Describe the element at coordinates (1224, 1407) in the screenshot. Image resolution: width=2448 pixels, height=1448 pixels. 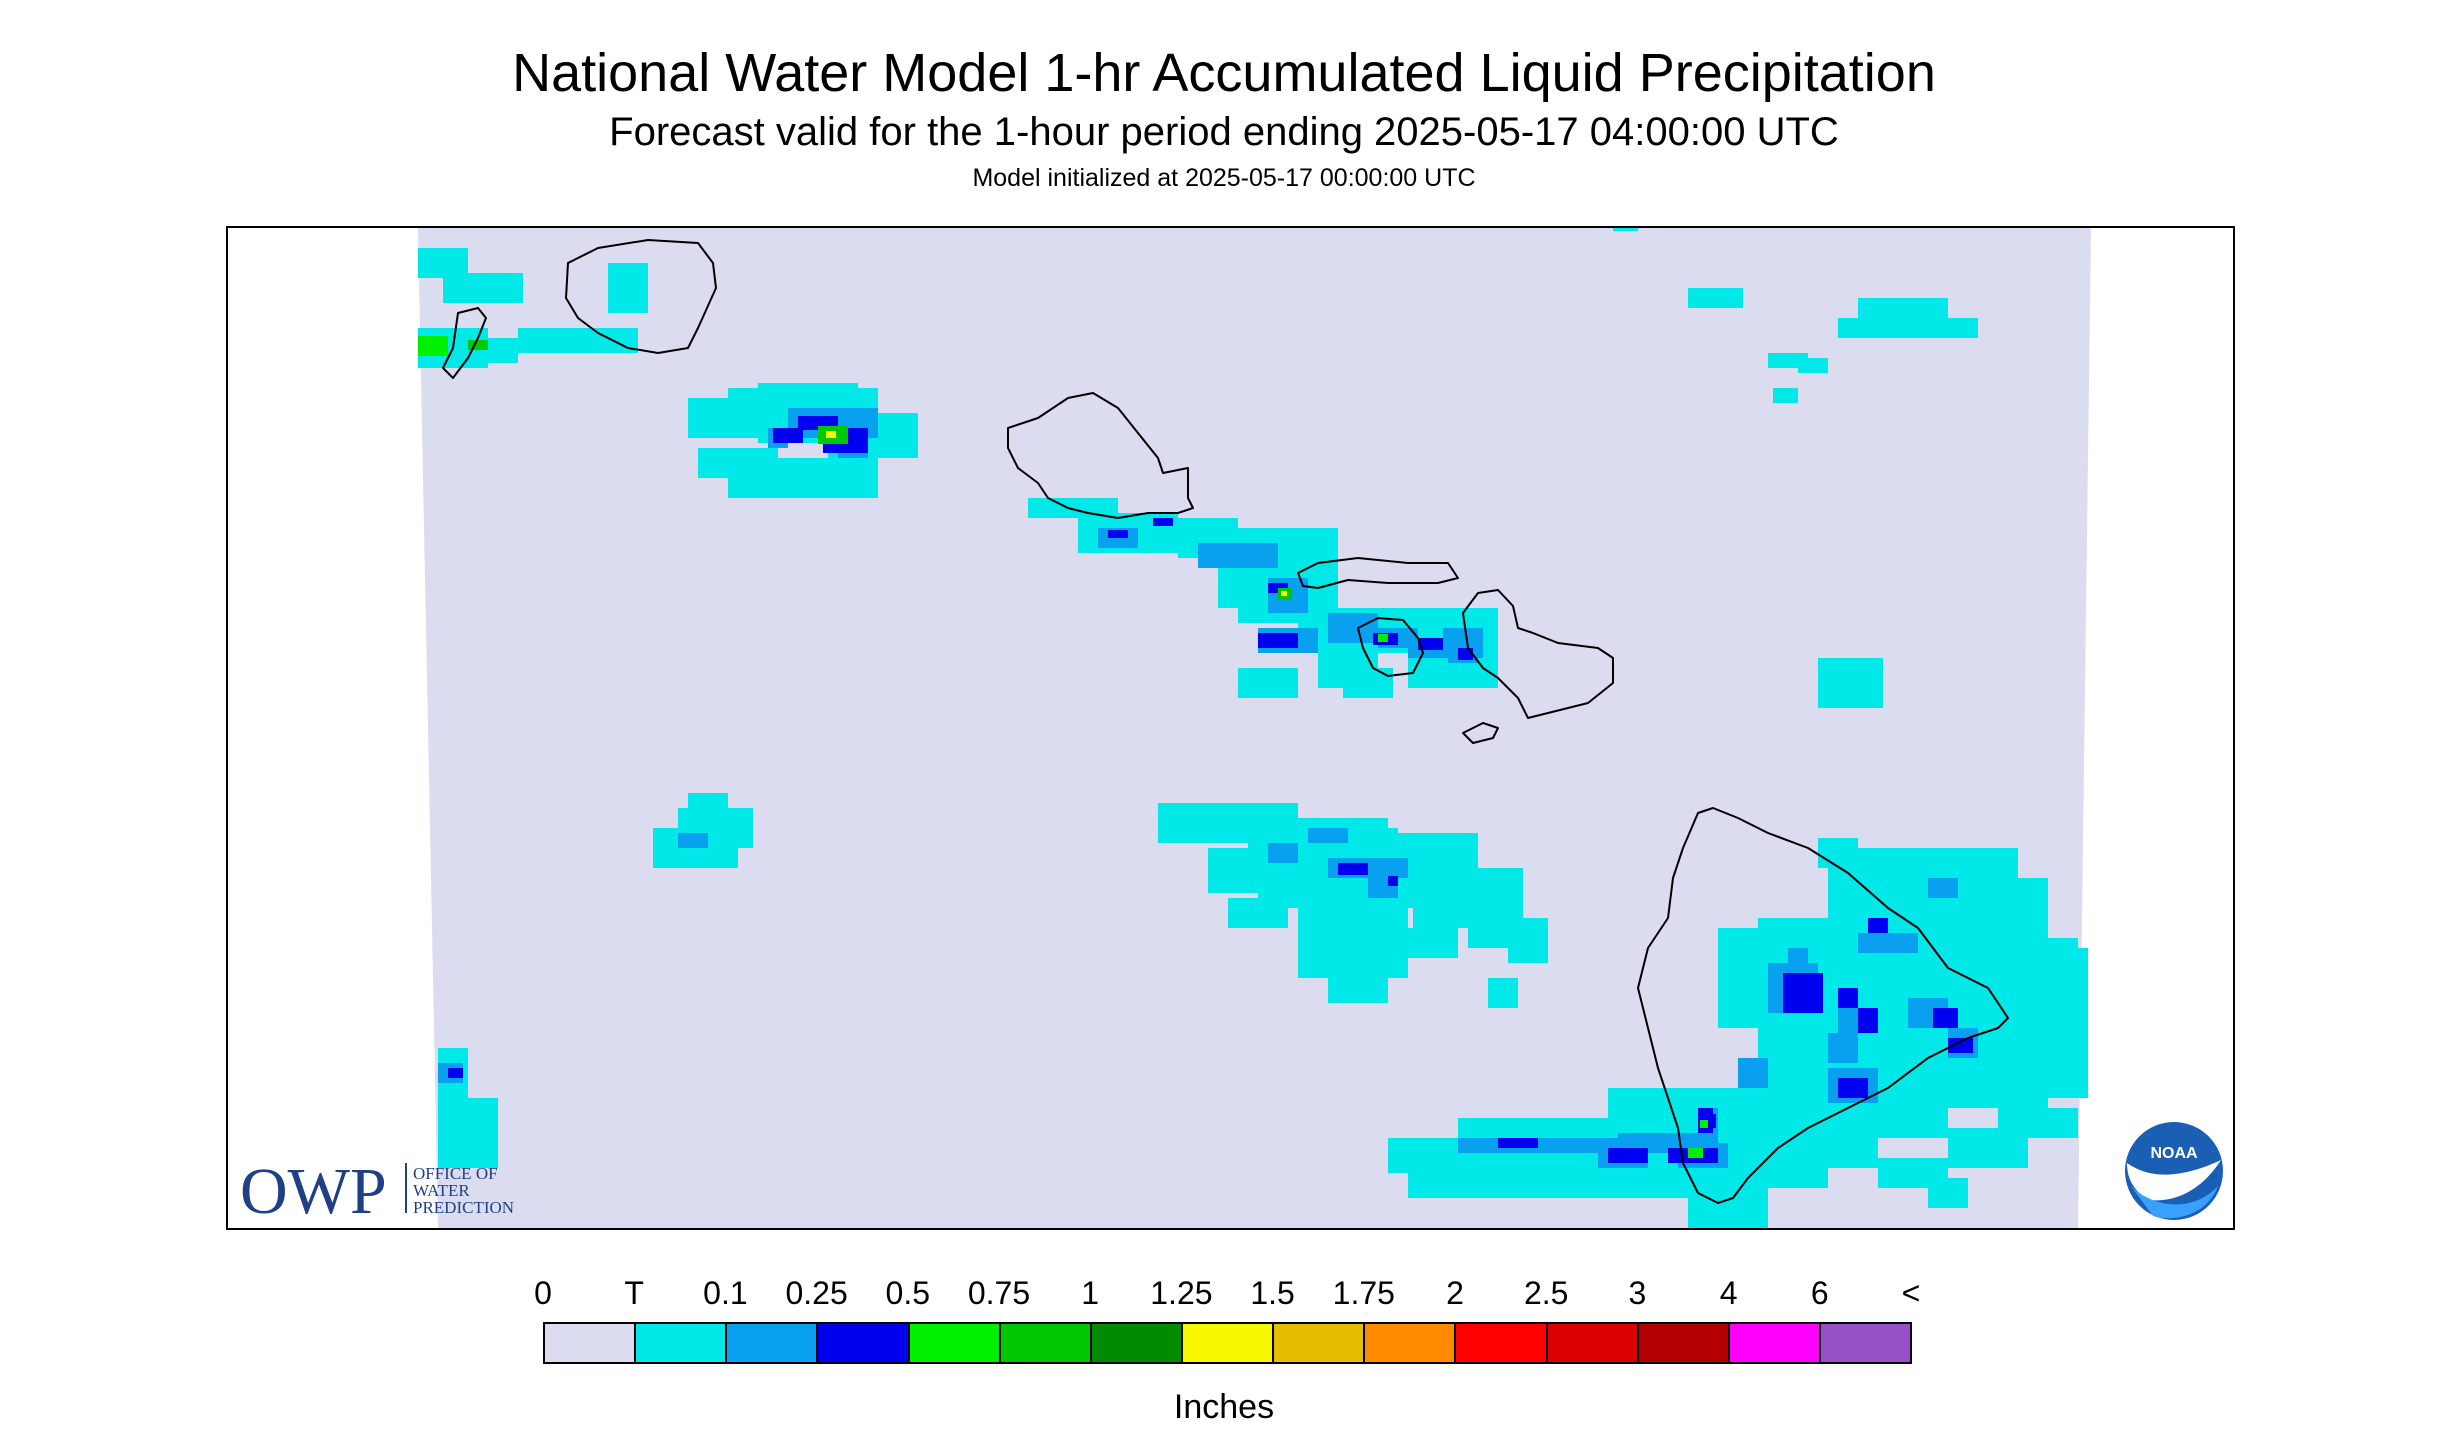
I see `legend-units: Inches` at that location.